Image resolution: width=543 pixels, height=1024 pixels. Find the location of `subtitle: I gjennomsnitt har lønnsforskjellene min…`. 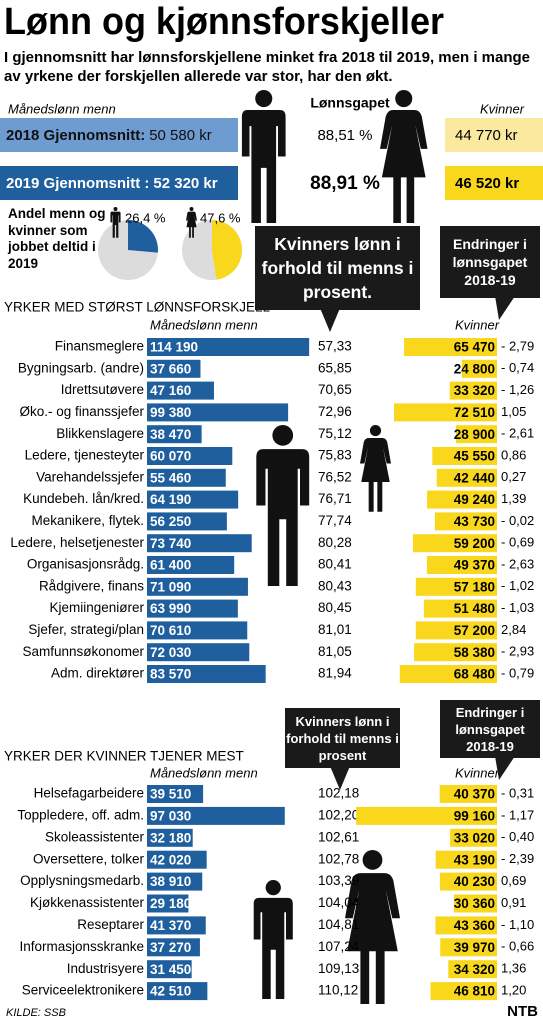

subtitle: I gjennomsnitt har lønnsforskjellene min… is located at coordinates (267, 67).